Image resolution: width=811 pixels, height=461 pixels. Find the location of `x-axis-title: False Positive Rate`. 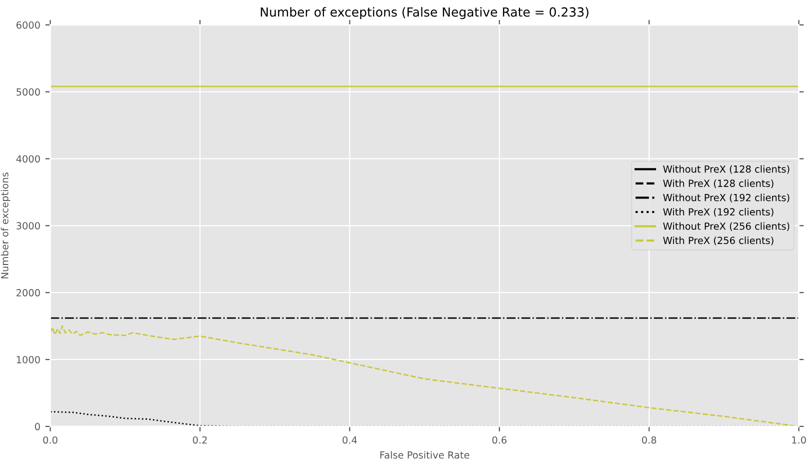

x-axis-title: False Positive Rate is located at coordinates (425, 455).